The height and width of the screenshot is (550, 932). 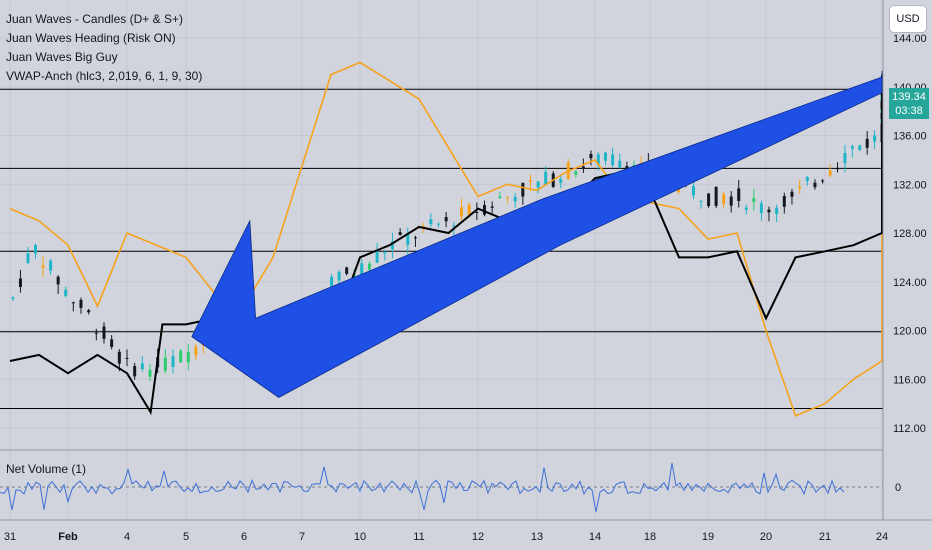 What do you see at coordinates (302, 537) in the screenshot?
I see `x-tick-label-5: 7` at bounding box center [302, 537].